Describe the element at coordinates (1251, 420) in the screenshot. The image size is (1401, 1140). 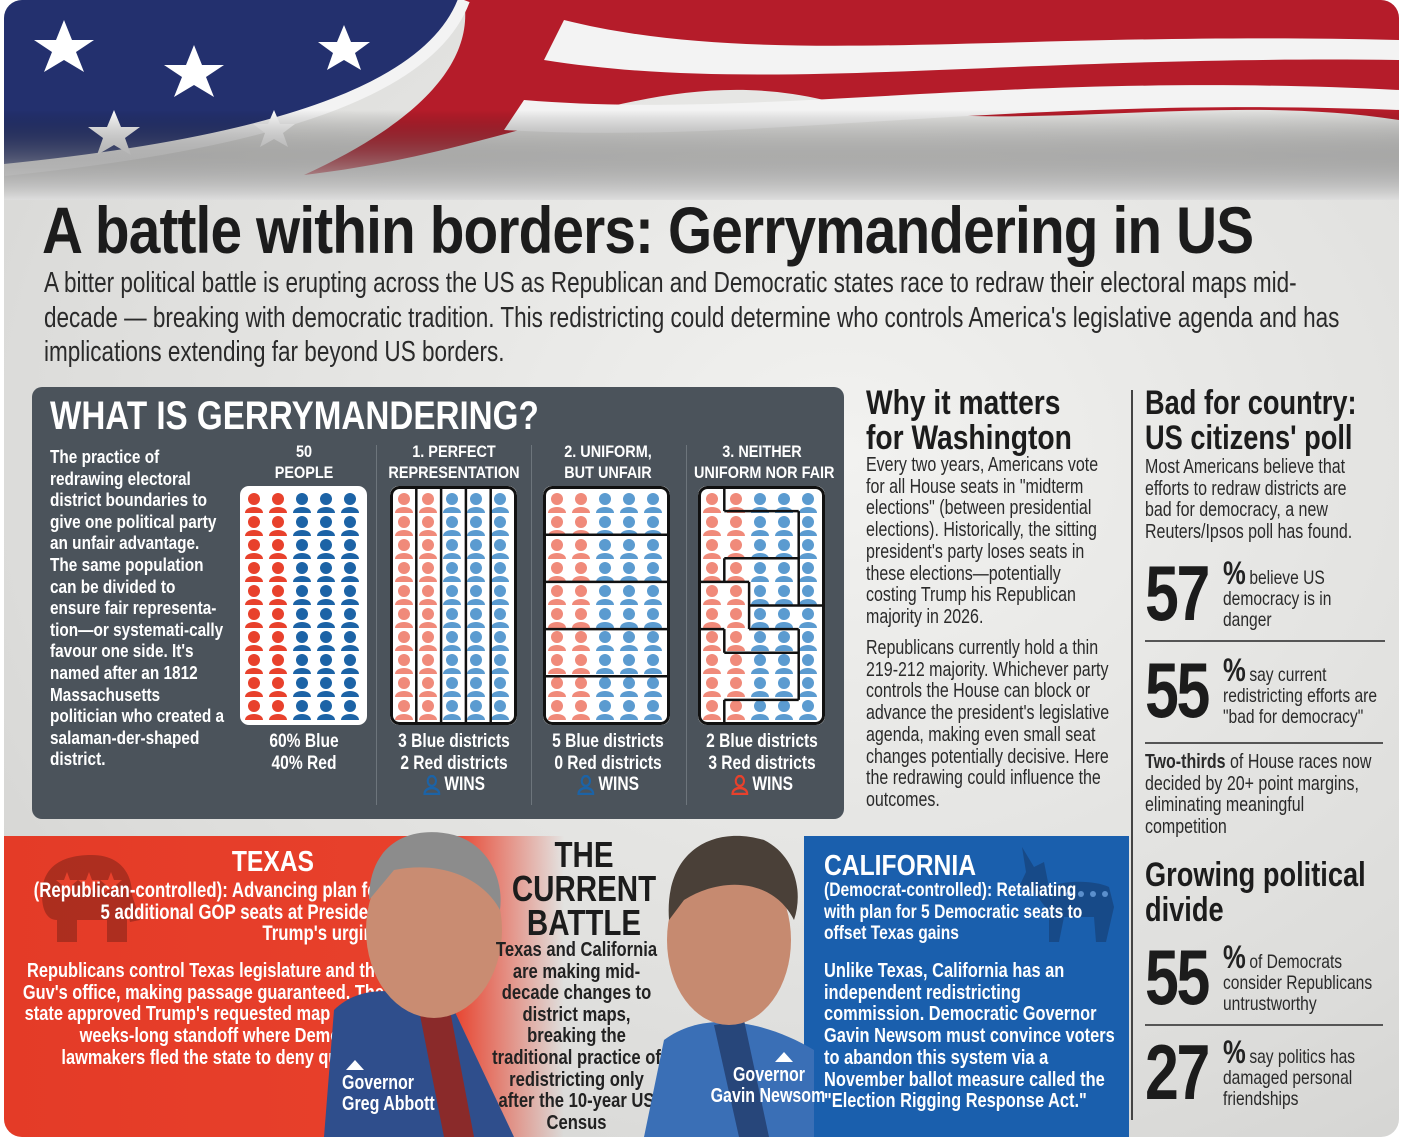
I see `poll-heading: Bad for country: US citizens' poll` at that location.